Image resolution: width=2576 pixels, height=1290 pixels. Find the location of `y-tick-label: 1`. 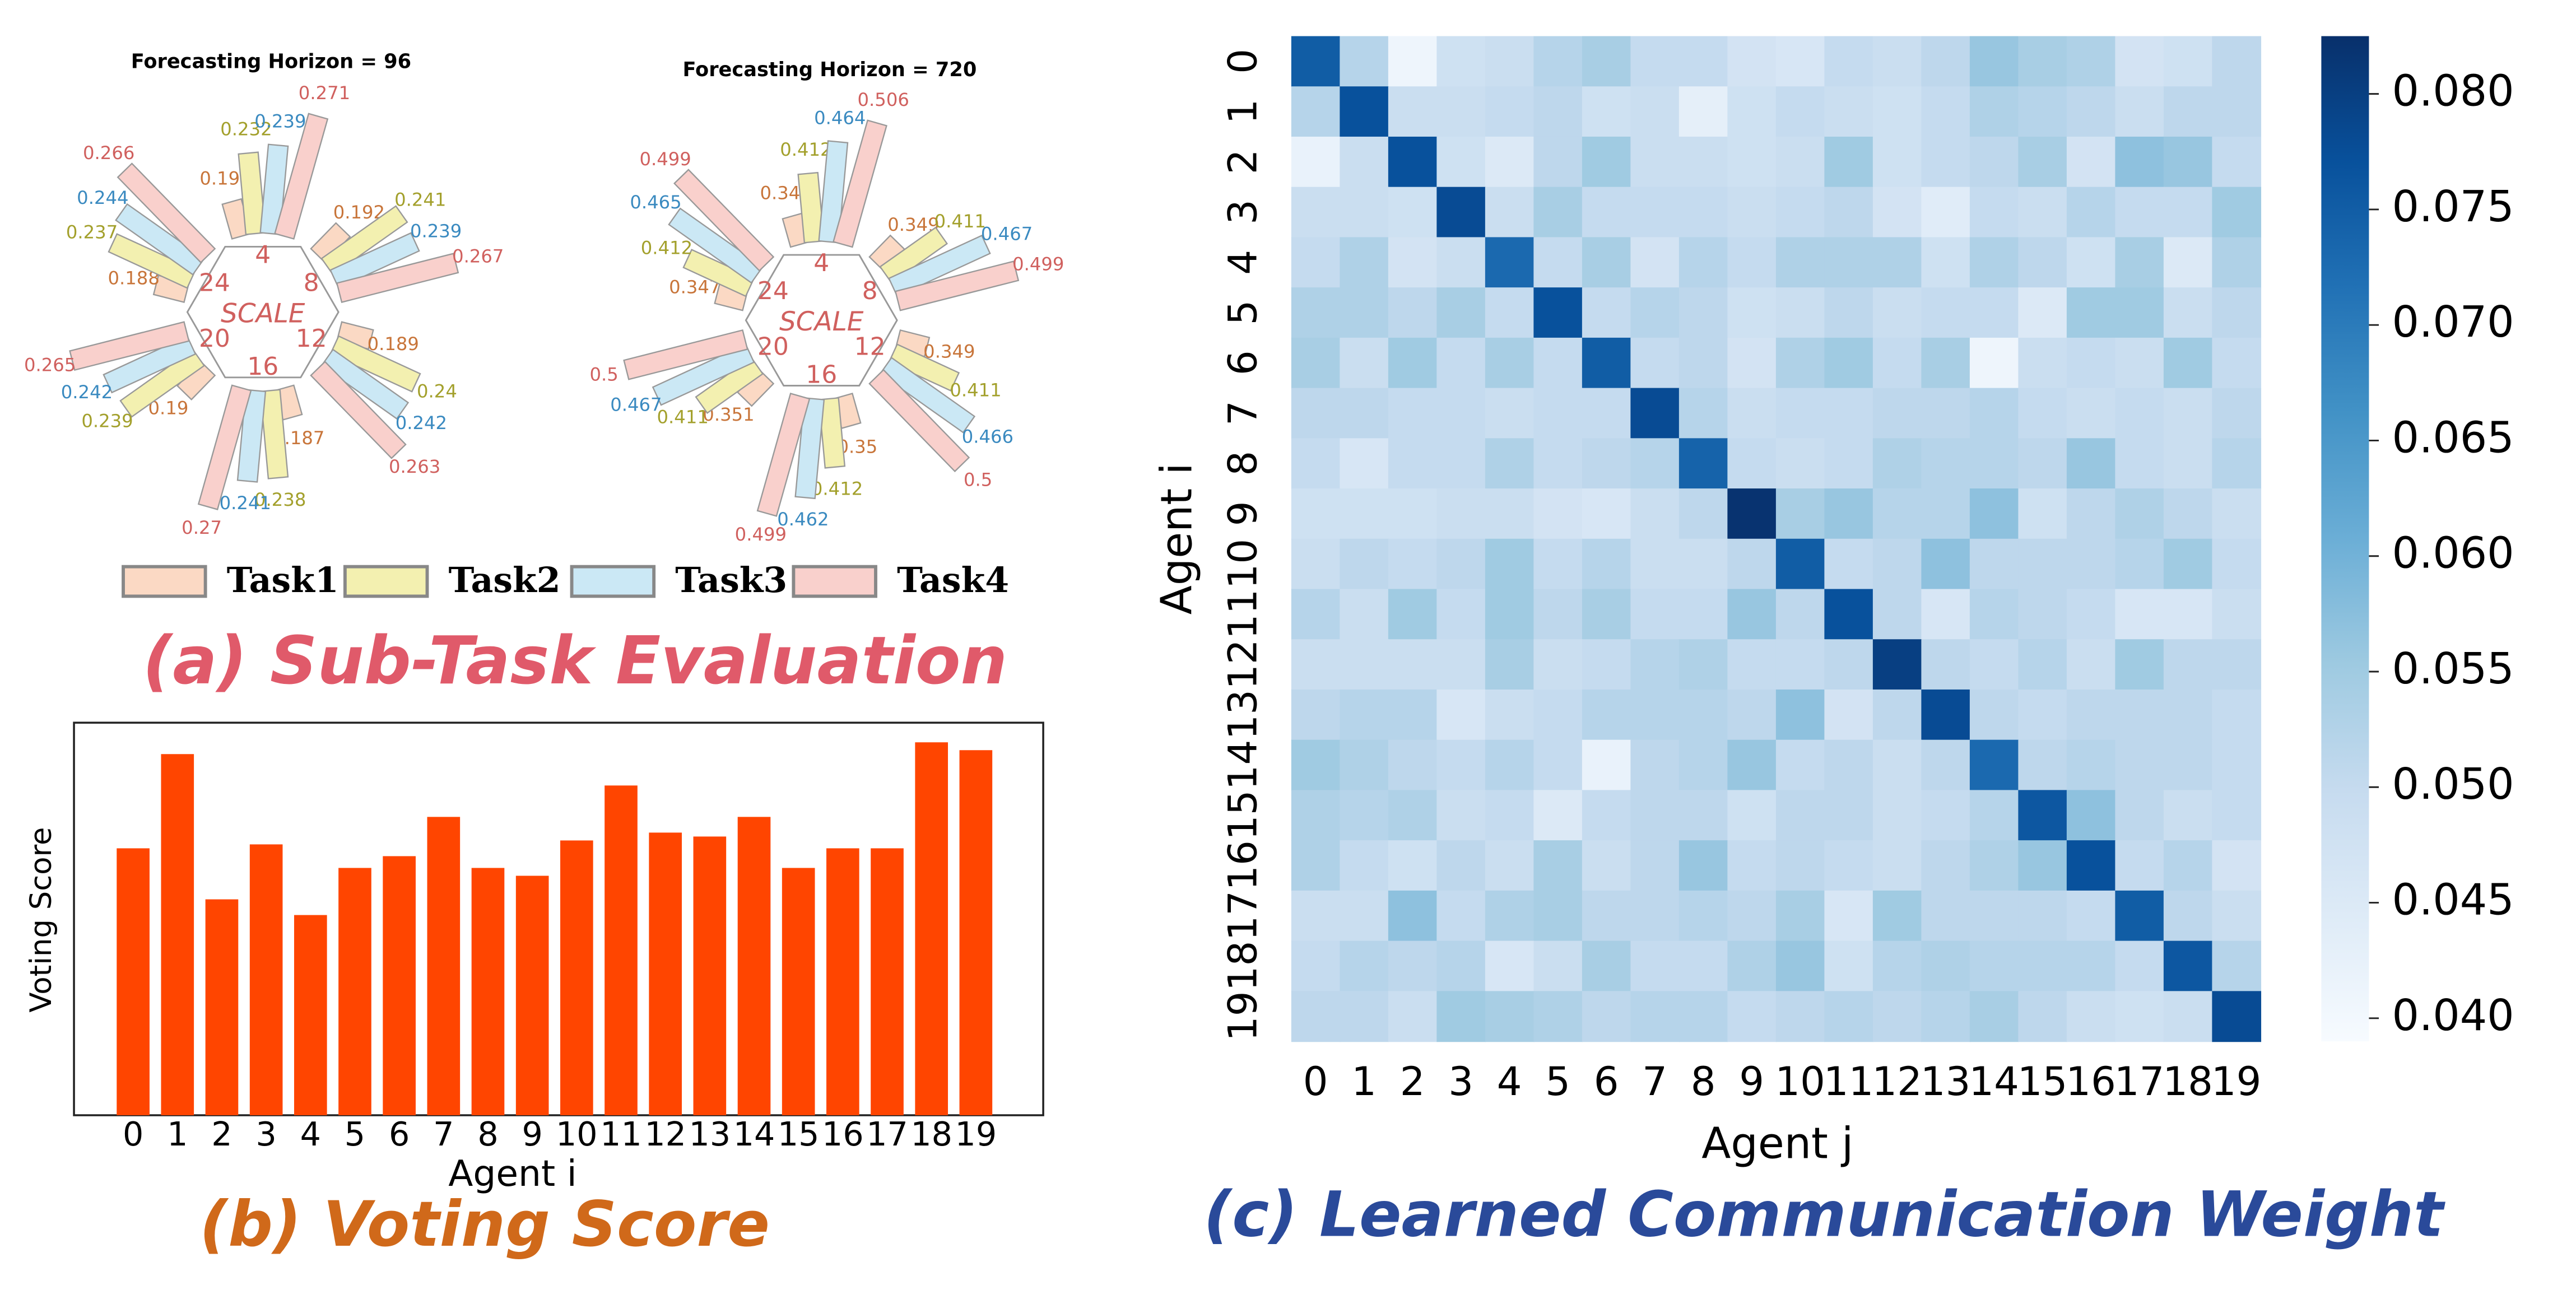

y-tick-label: 1 is located at coordinates (1243, 111).